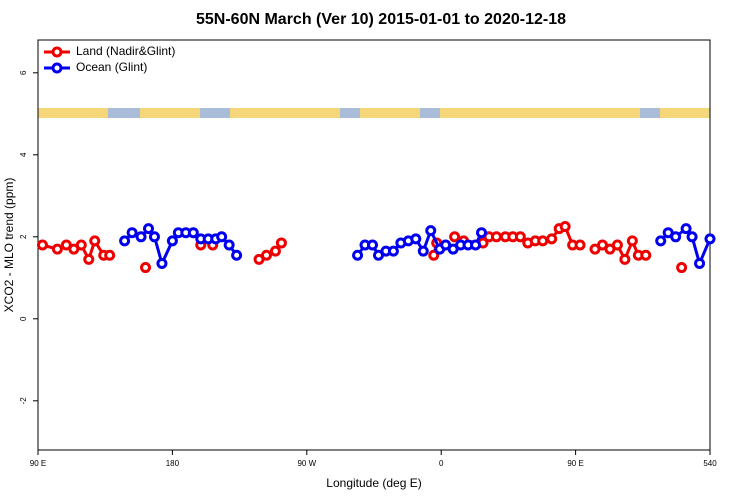  I want to click on y-tick-label: -2, so click(23, 401).